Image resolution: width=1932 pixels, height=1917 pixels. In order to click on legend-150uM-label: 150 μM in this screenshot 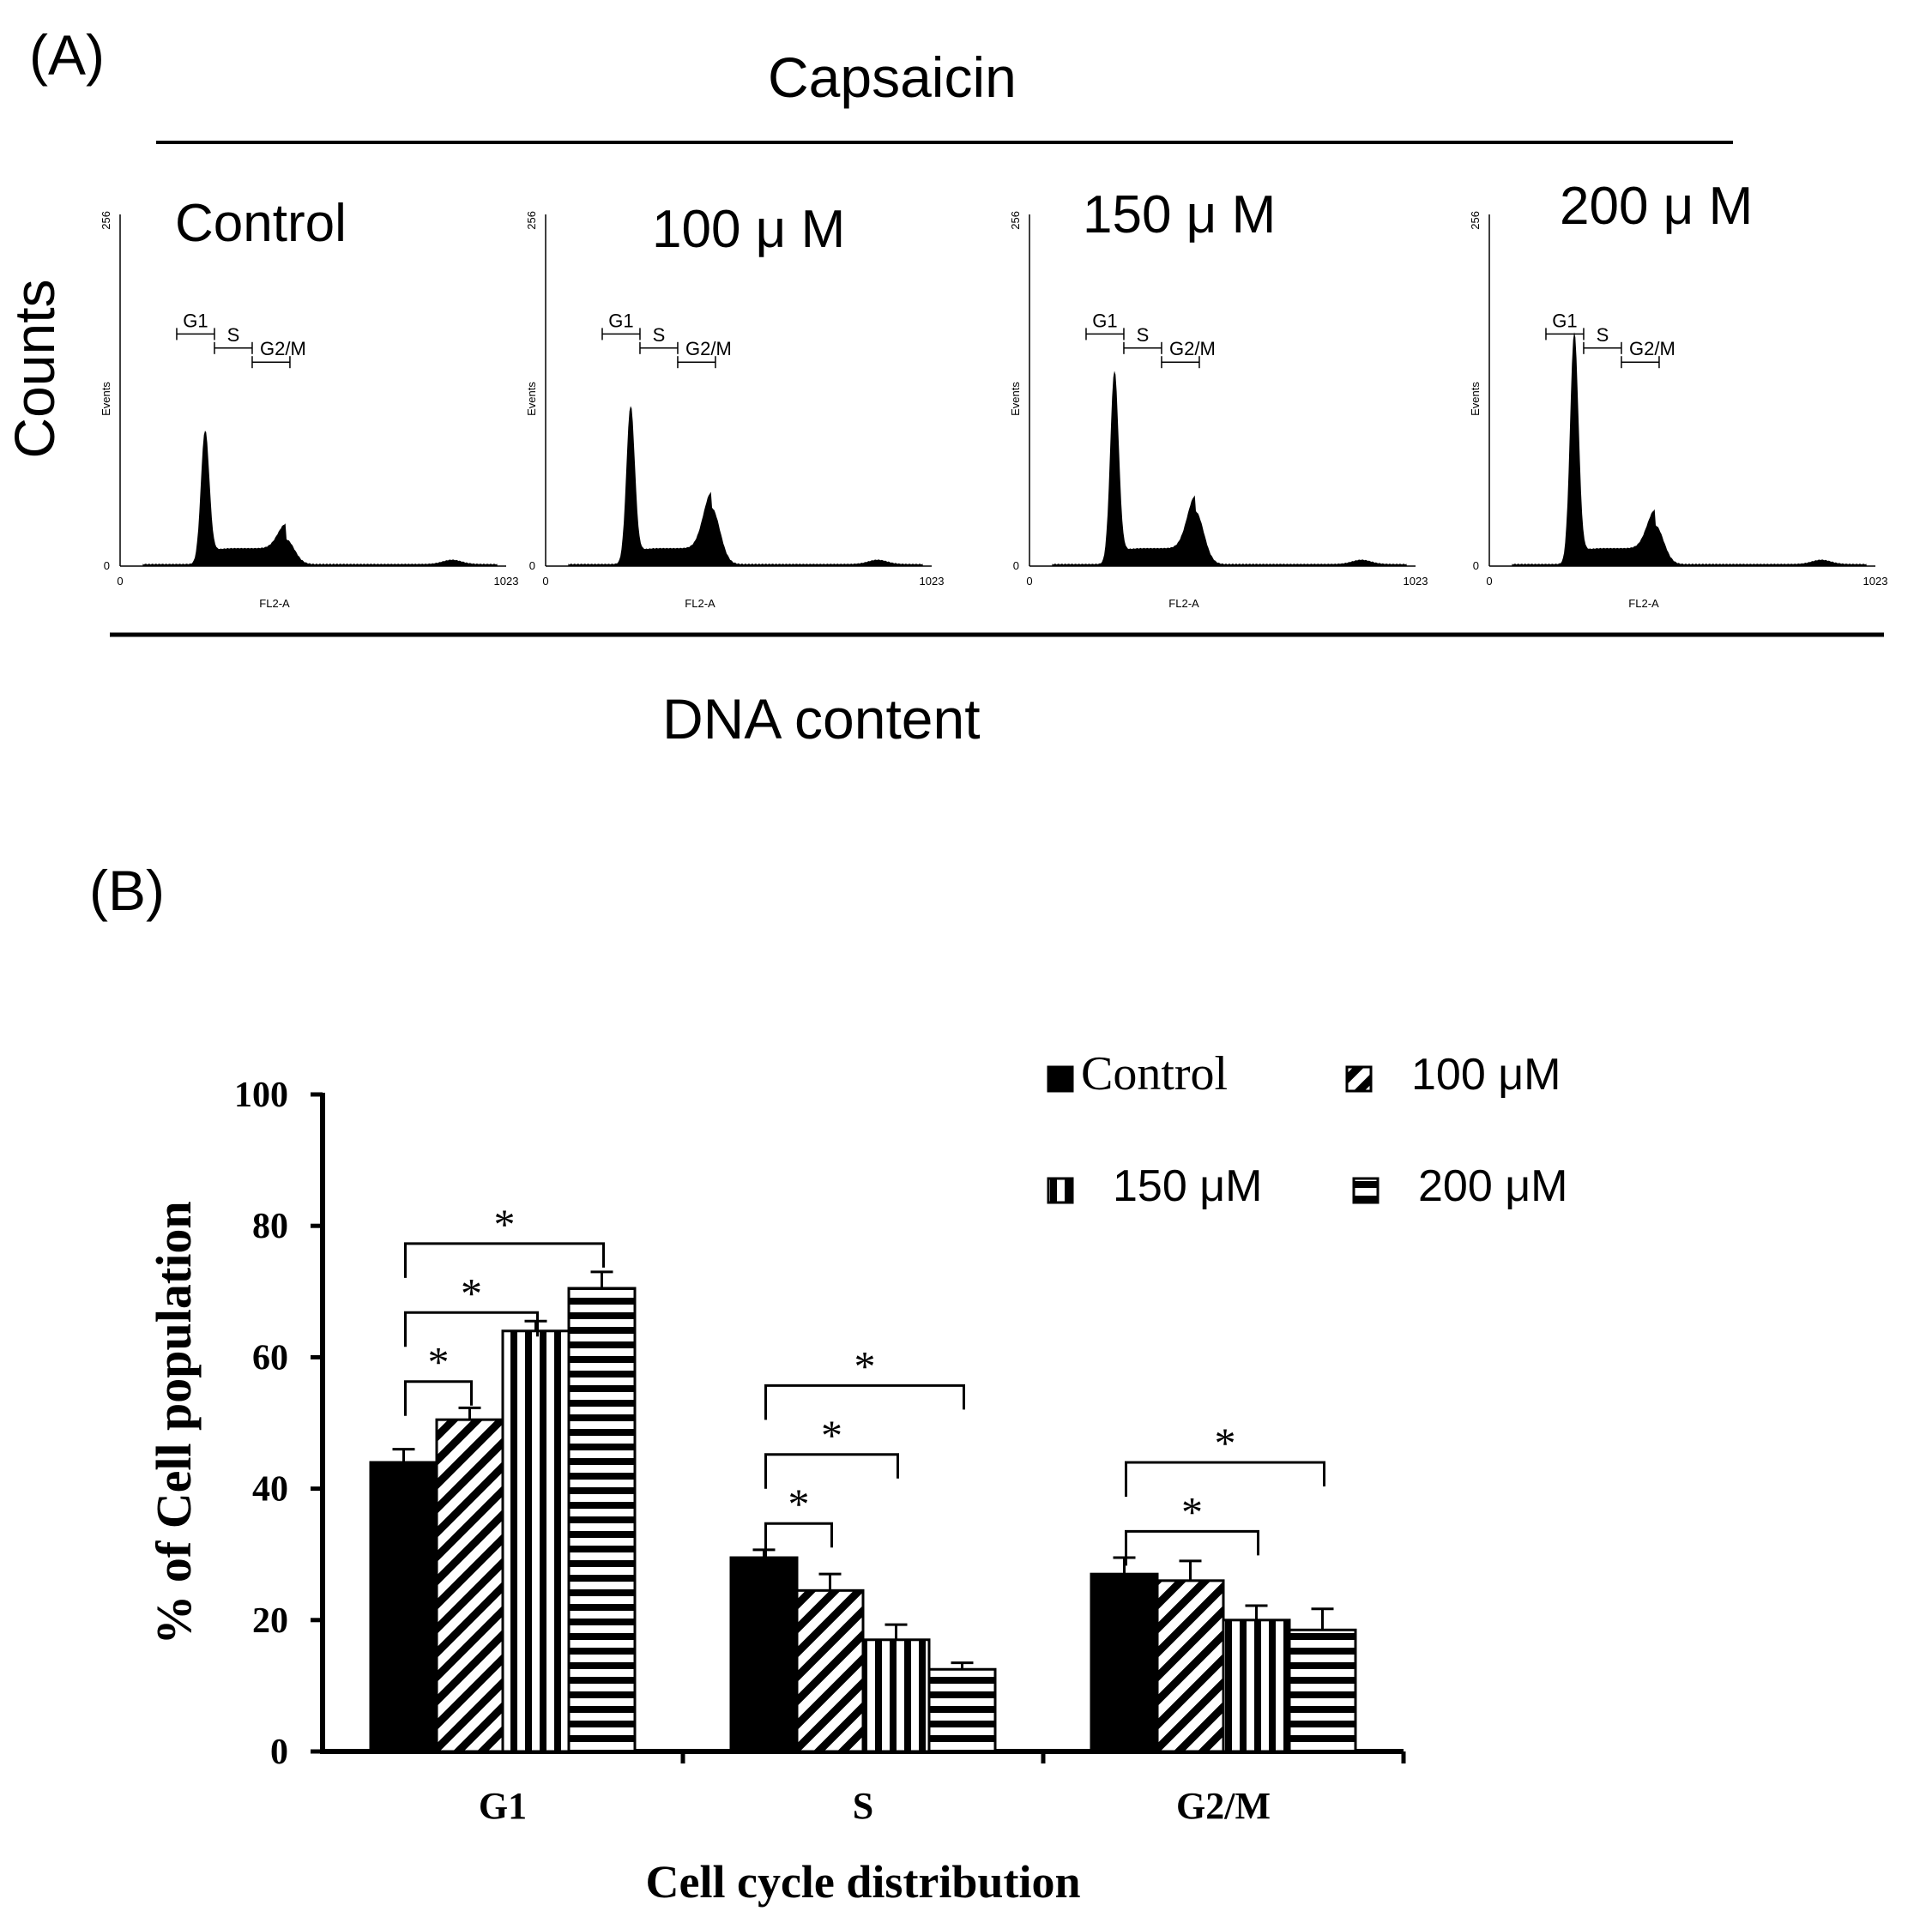, I will do `click(1187, 1186)`.